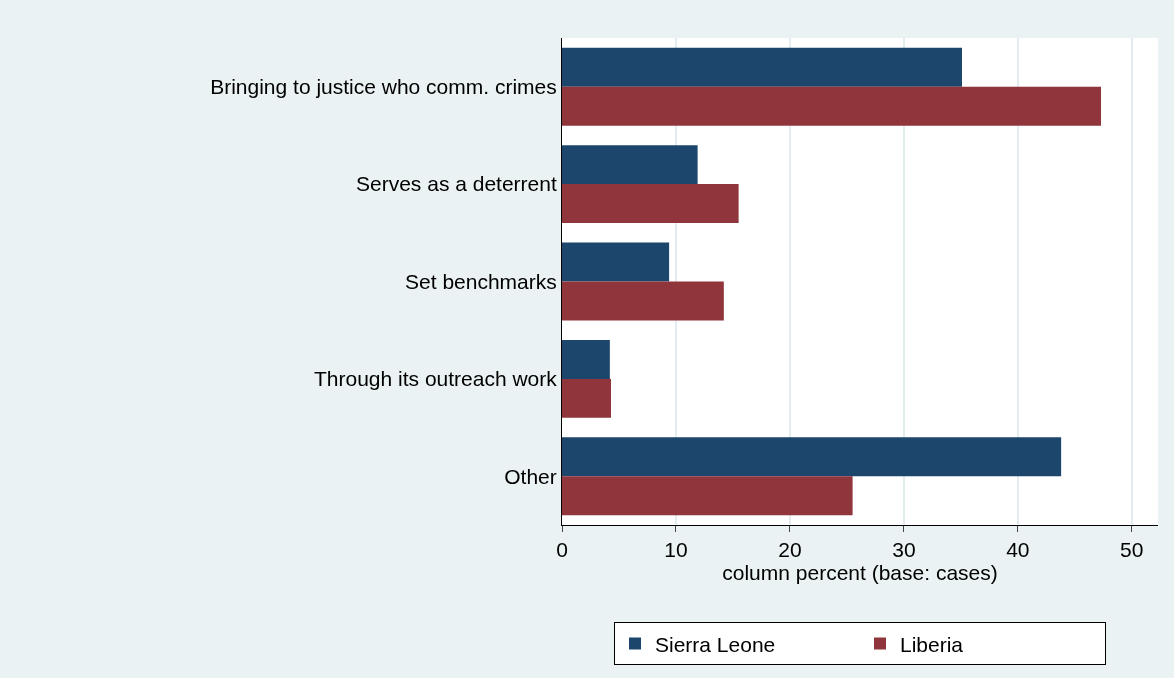  What do you see at coordinates (715, 644) in the screenshot?
I see `legend-label: Sierra Leone` at bounding box center [715, 644].